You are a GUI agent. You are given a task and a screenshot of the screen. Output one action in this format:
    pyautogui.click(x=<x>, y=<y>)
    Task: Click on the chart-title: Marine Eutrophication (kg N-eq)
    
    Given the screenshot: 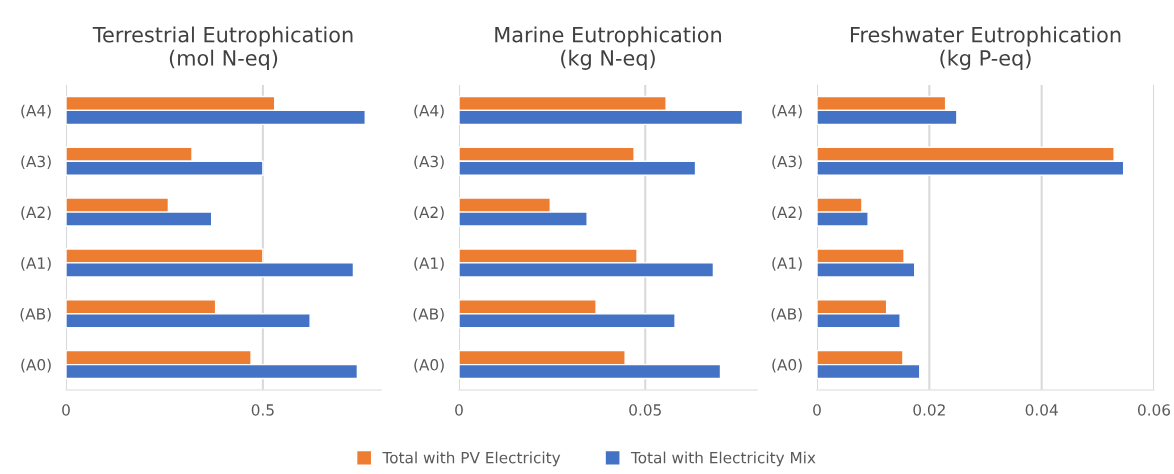 What is the action you would take?
    pyautogui.click(x=608, y=48)
    